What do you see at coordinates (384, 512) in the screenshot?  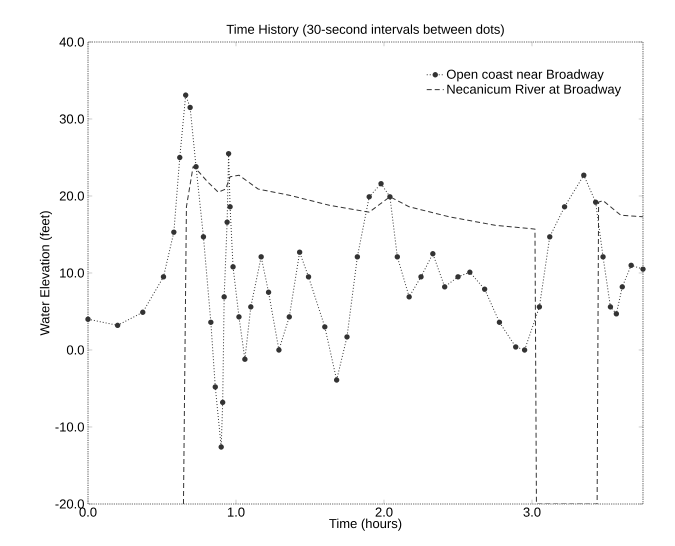 I see `x-tick-label: 2.0` at bounding box center [384, 512].